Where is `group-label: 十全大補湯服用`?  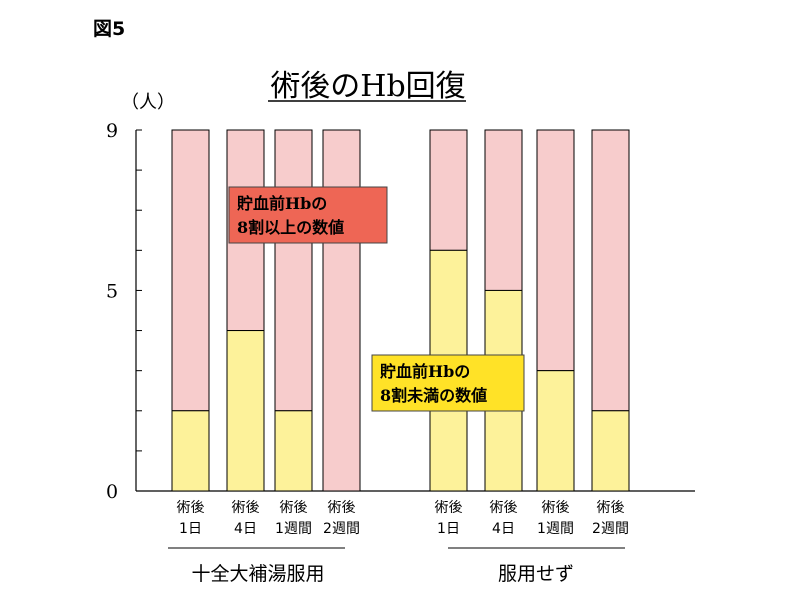
group-label: 十全大補湯服用 is located at coordinates (257, 574).